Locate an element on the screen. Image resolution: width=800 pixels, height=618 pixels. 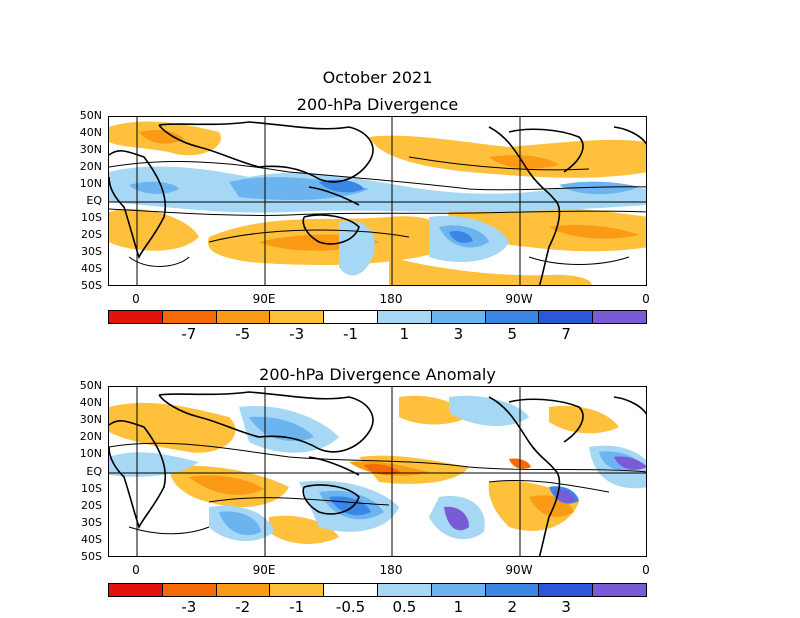
colorbar-anomaly is located at coordinates (377, 590).